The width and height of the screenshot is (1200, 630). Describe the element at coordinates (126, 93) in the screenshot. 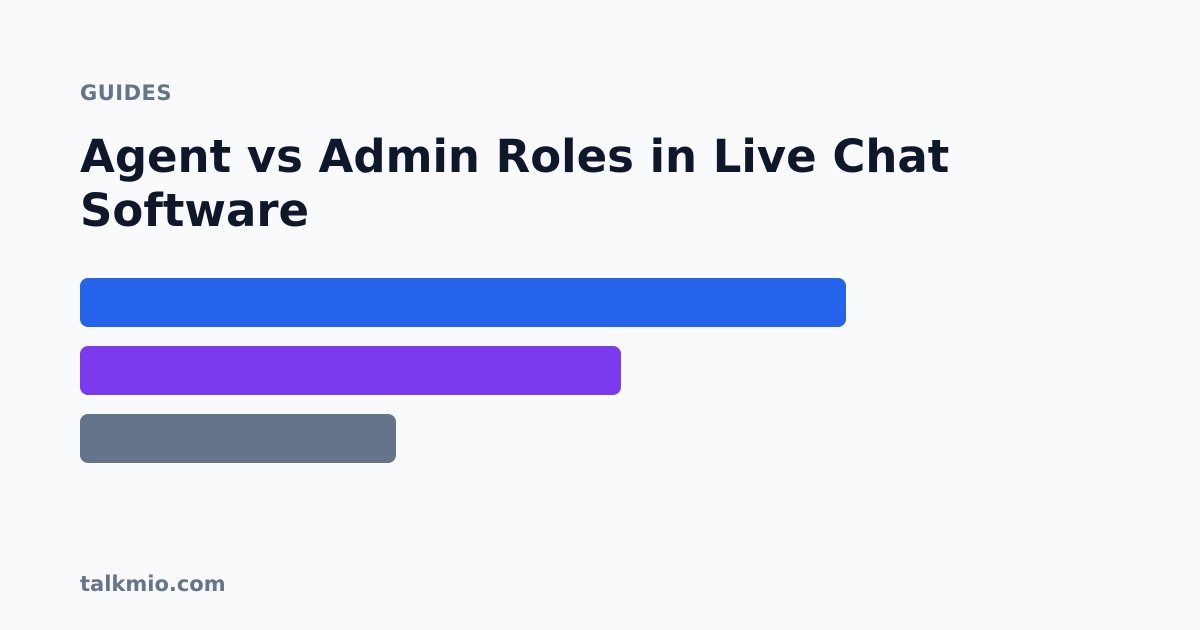

I see `category-label: GUIDES` at that location.